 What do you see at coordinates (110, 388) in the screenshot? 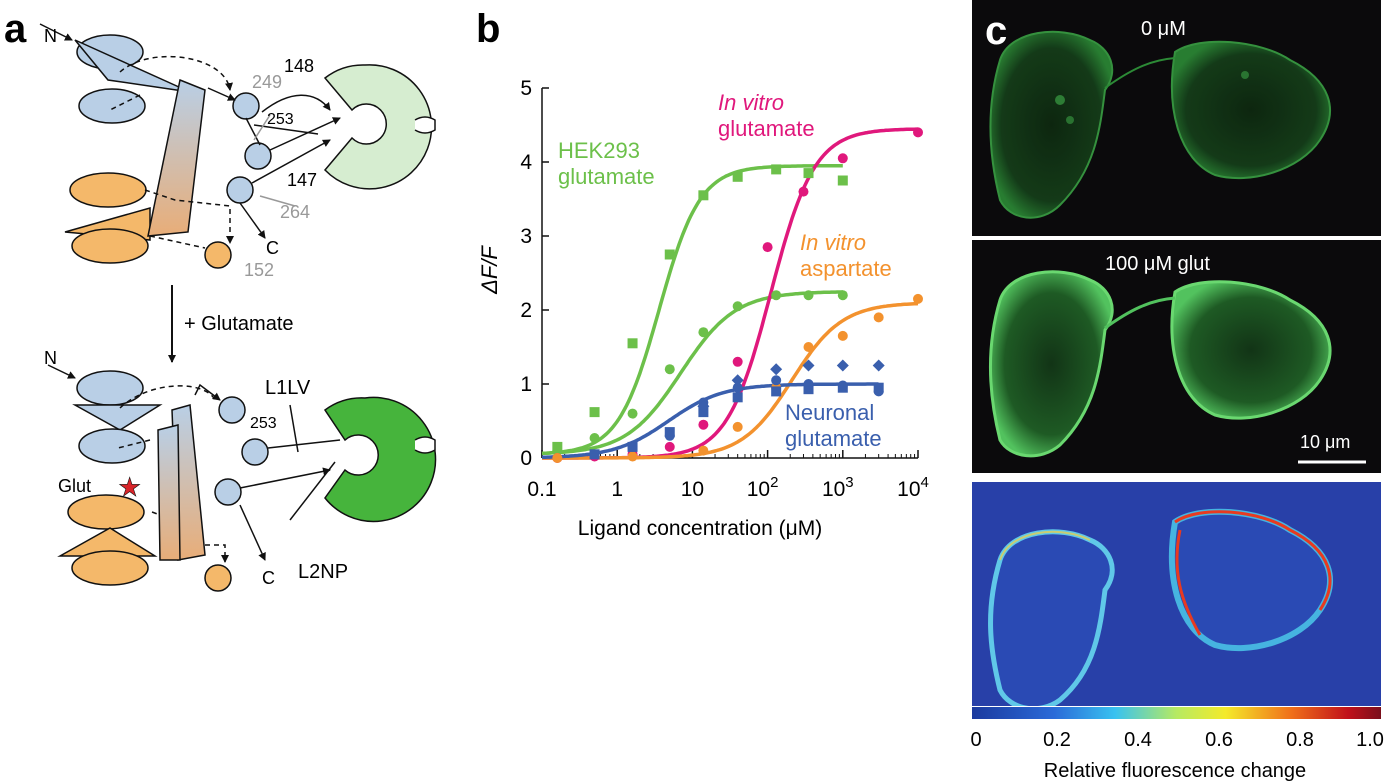
I see `domain1-ellipse-bottom` at bounding box center [110, 388].